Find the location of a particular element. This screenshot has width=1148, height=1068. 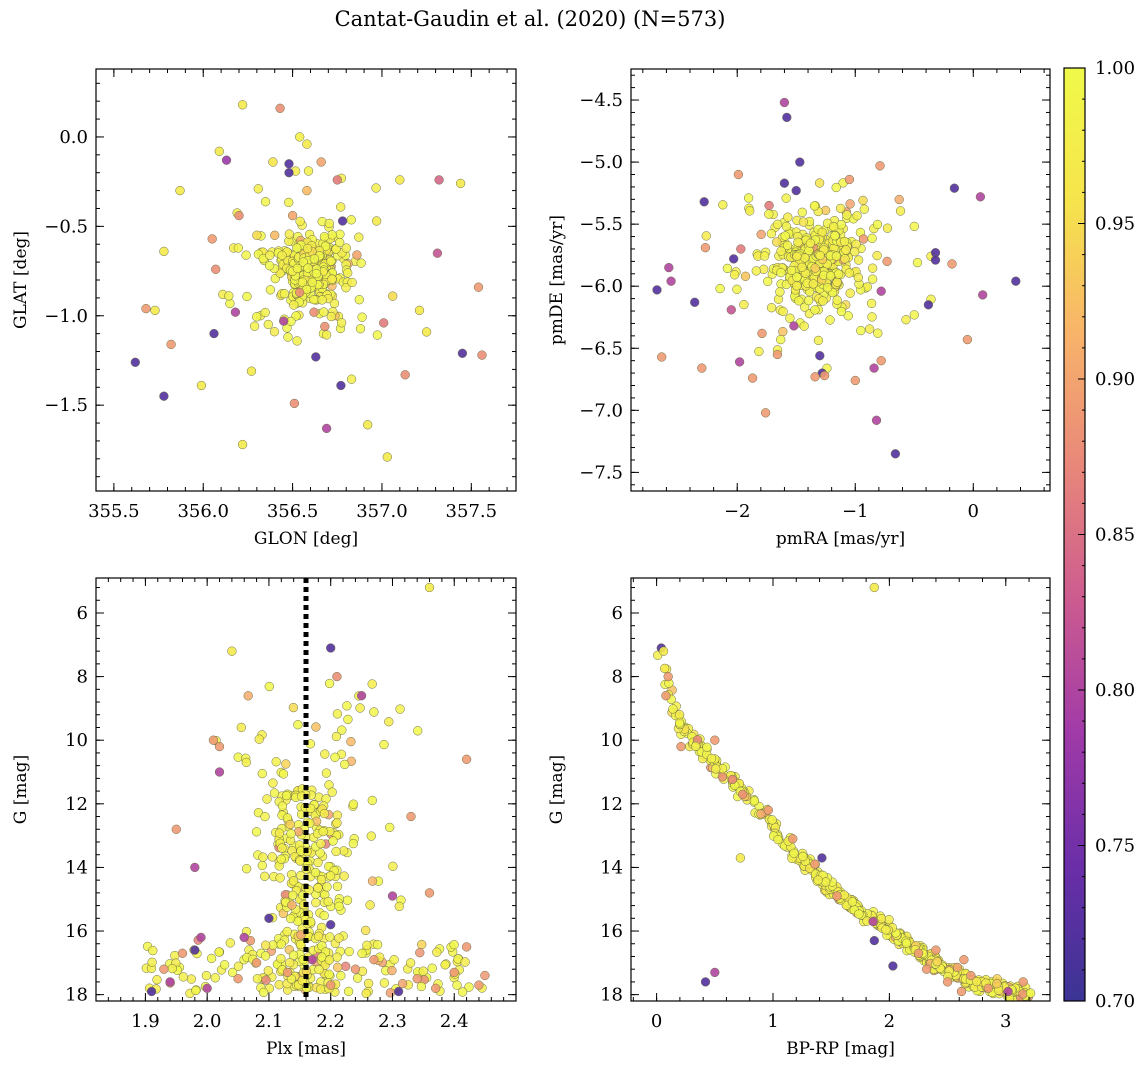

x-tick-label: 0 is located at coordinates (973, 511).